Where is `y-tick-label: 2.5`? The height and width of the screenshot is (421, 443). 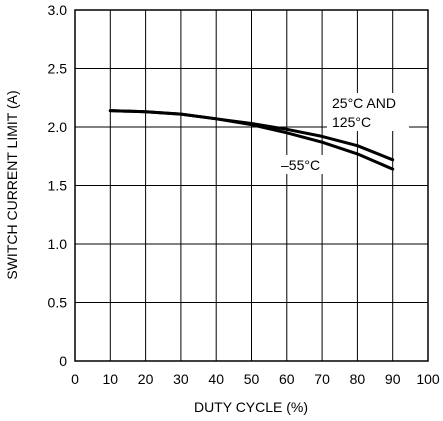 y-tick-label: 2.5 is located at coordinates (58, 69).